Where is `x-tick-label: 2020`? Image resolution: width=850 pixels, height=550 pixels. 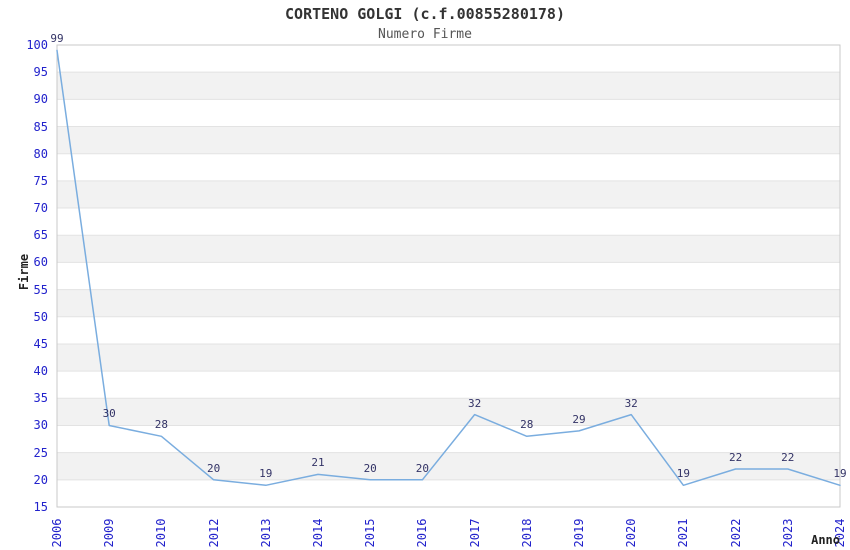 x-tick-label: 2020 is located at coordinates (631, 533).